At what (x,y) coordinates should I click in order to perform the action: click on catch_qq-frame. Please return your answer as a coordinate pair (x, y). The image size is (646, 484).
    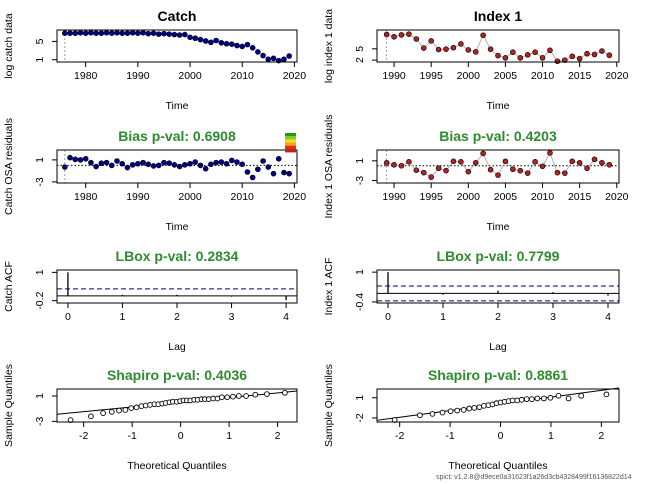
    Looking at the image, I should click on (177, 405).